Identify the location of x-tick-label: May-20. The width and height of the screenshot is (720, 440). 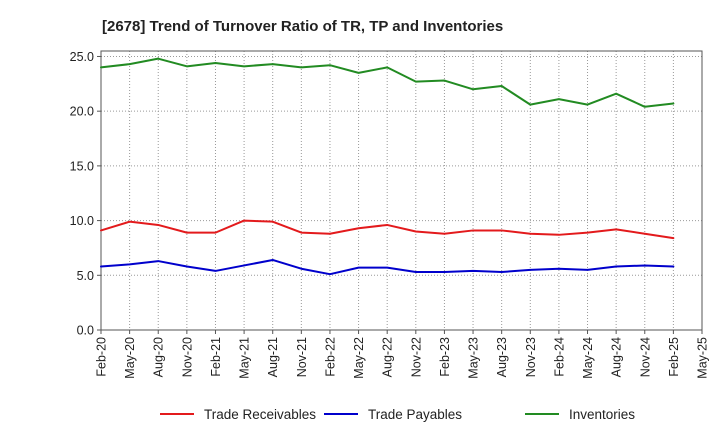
(130, 358).